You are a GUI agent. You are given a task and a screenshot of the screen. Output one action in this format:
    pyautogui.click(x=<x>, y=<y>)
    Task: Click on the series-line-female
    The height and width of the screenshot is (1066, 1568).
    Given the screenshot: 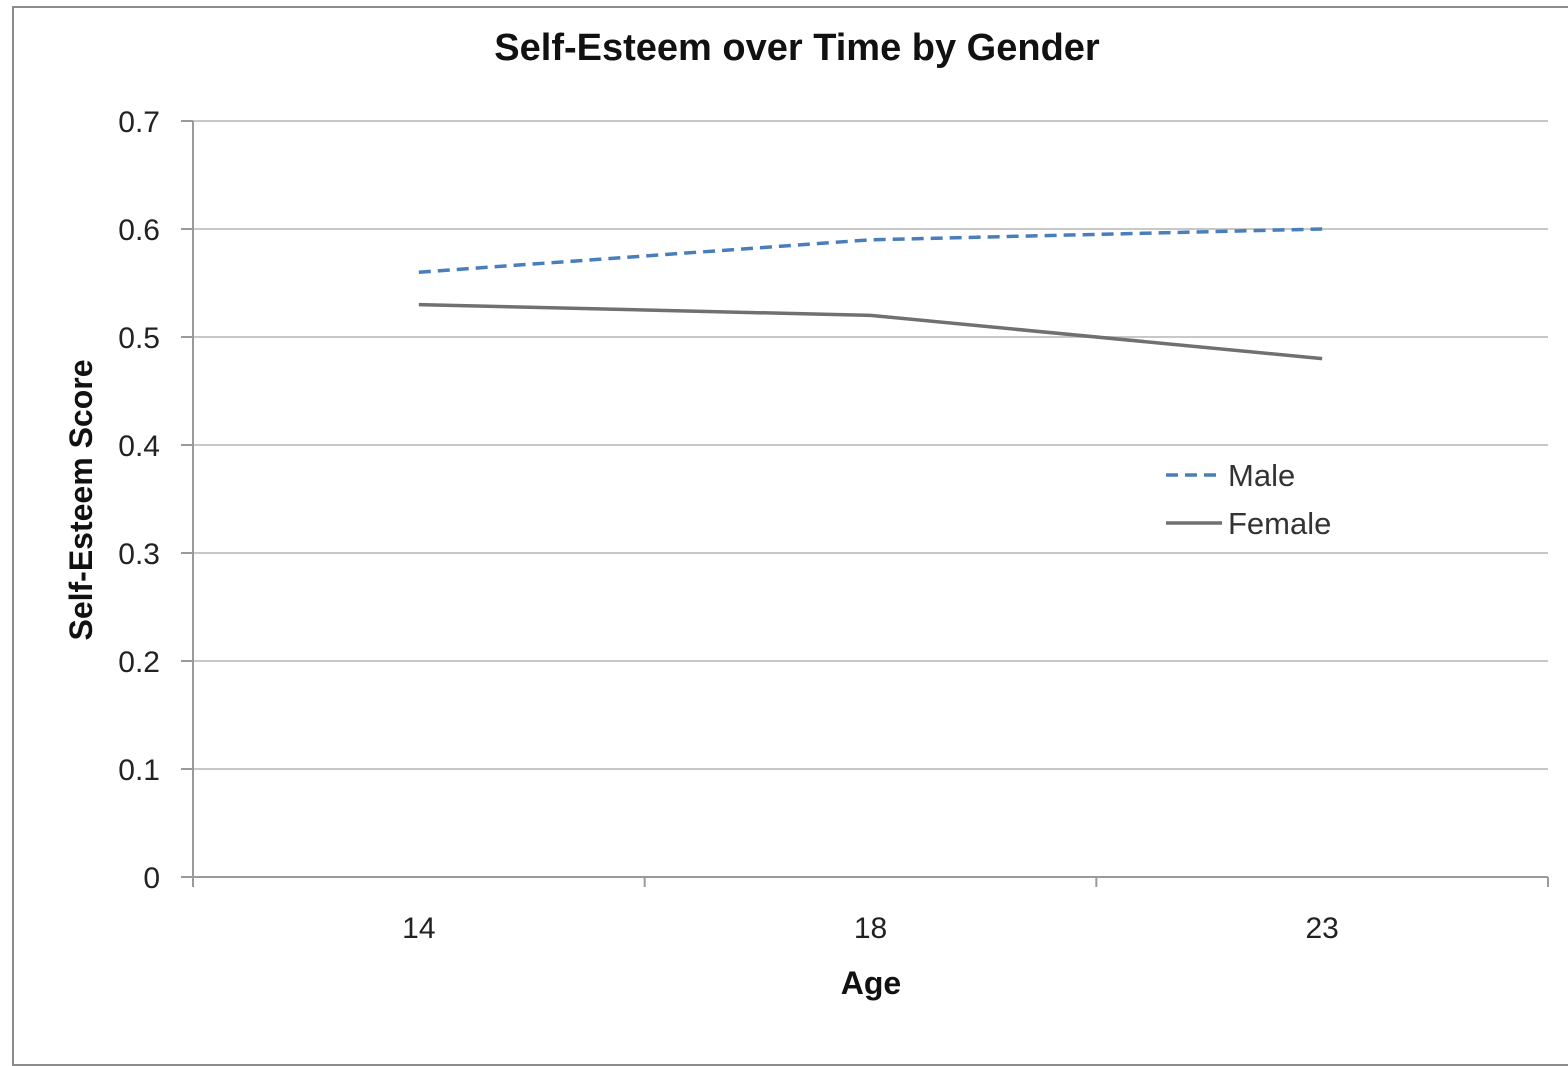 What is the action you would take?
    pyautogui.click(x=870, y=332)
    